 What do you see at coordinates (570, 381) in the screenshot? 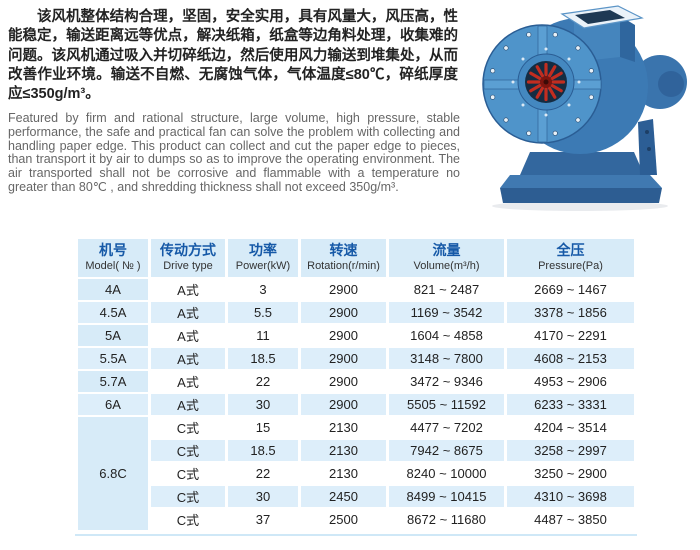
I see `cell-pressure: 4953 ~ 2906` at bounding box center [570, 381].